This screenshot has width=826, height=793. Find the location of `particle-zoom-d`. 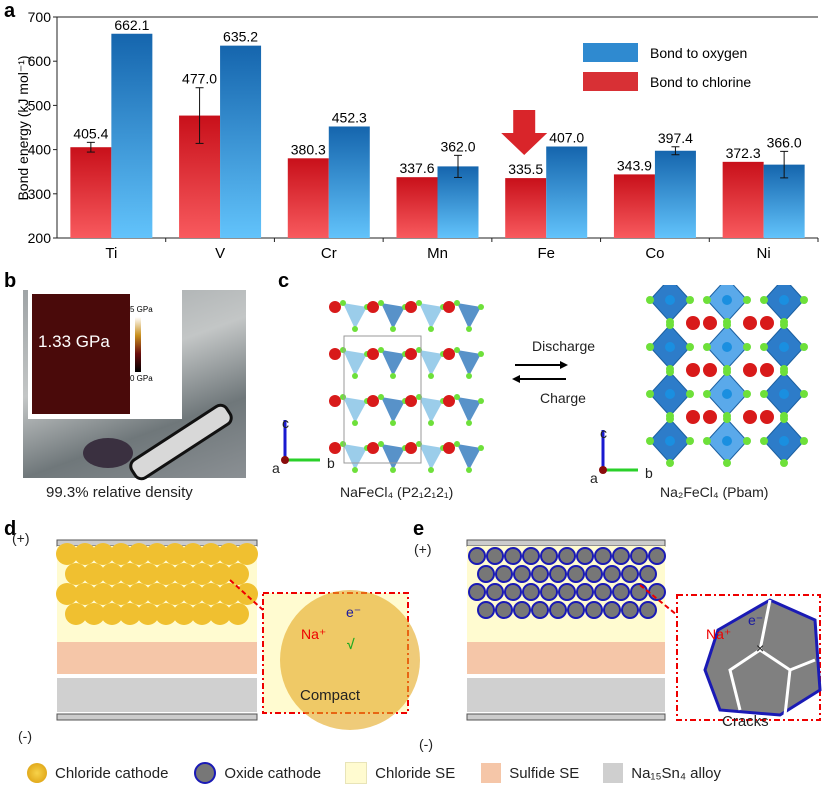

particle-zoom-d is located at coordinates (350, 660).